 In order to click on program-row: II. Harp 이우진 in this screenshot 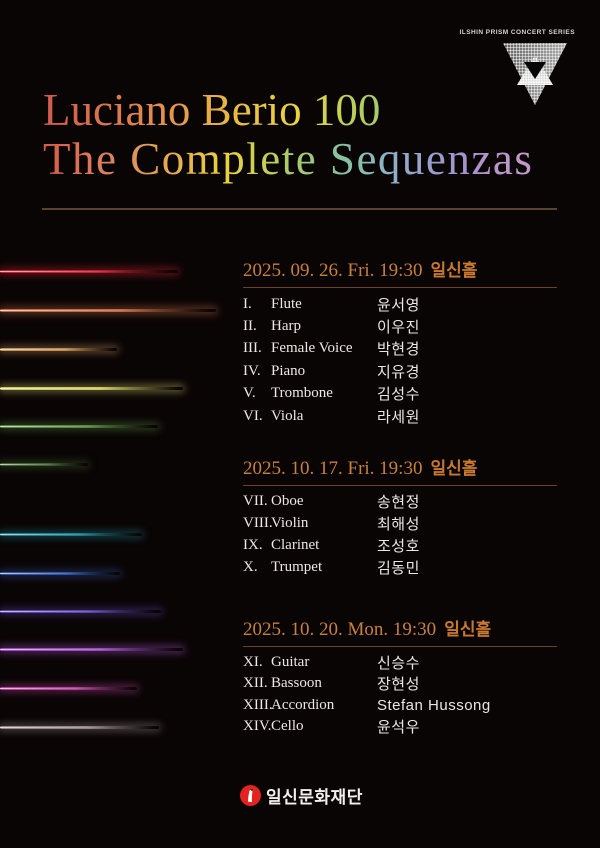, I will do `click(400, 326)`.